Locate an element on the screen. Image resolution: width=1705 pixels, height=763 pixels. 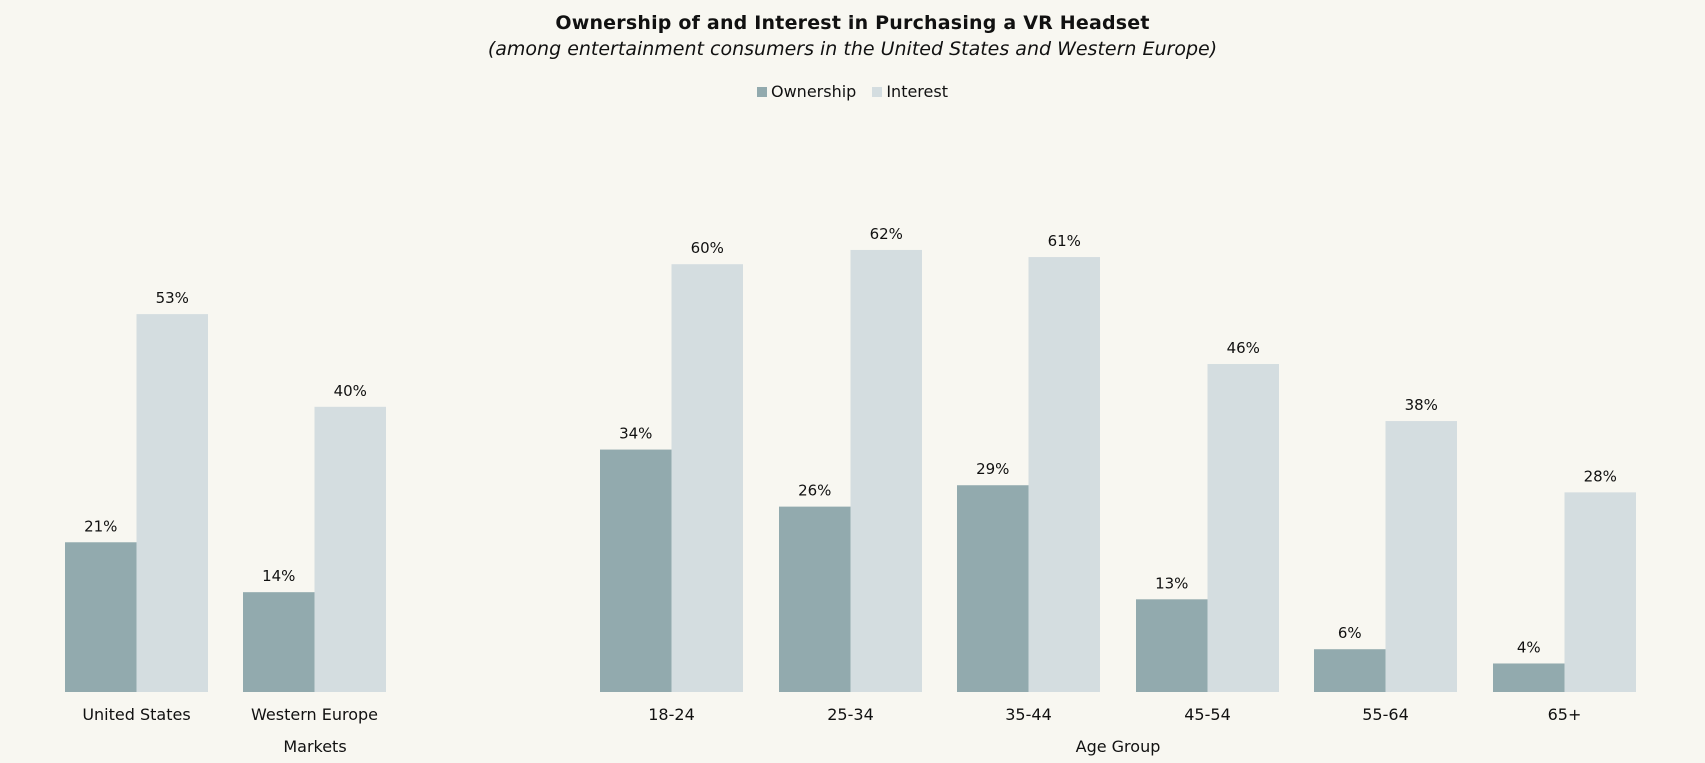
legend-label-ownership: Ownership is located at coordinates (814, 91).